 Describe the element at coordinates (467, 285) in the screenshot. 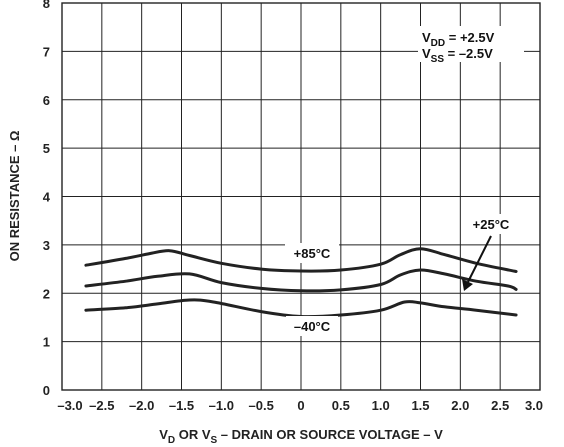

I see `label-25-arrowhead` at that location.